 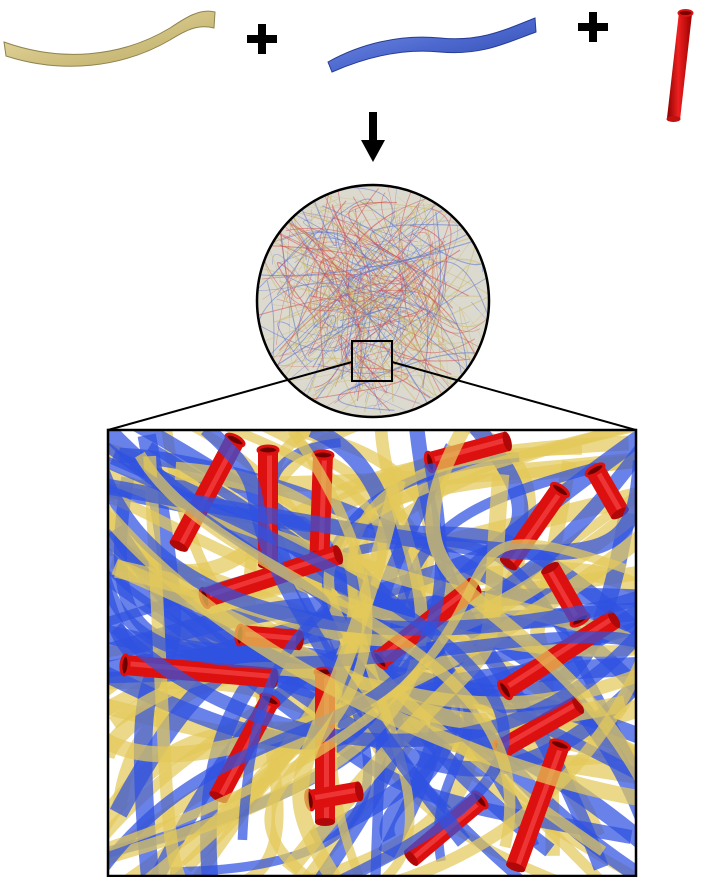 What do you see at coordinates (230, 396) in the screenshot?
I see `zoom-line-left` at bounding box center [230, 396].